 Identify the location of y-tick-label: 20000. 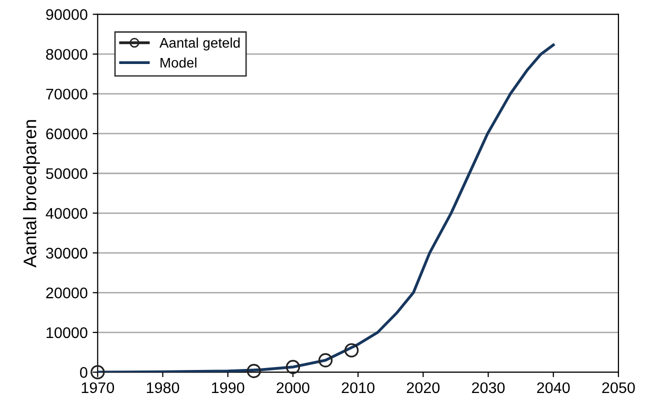
(67, 293).